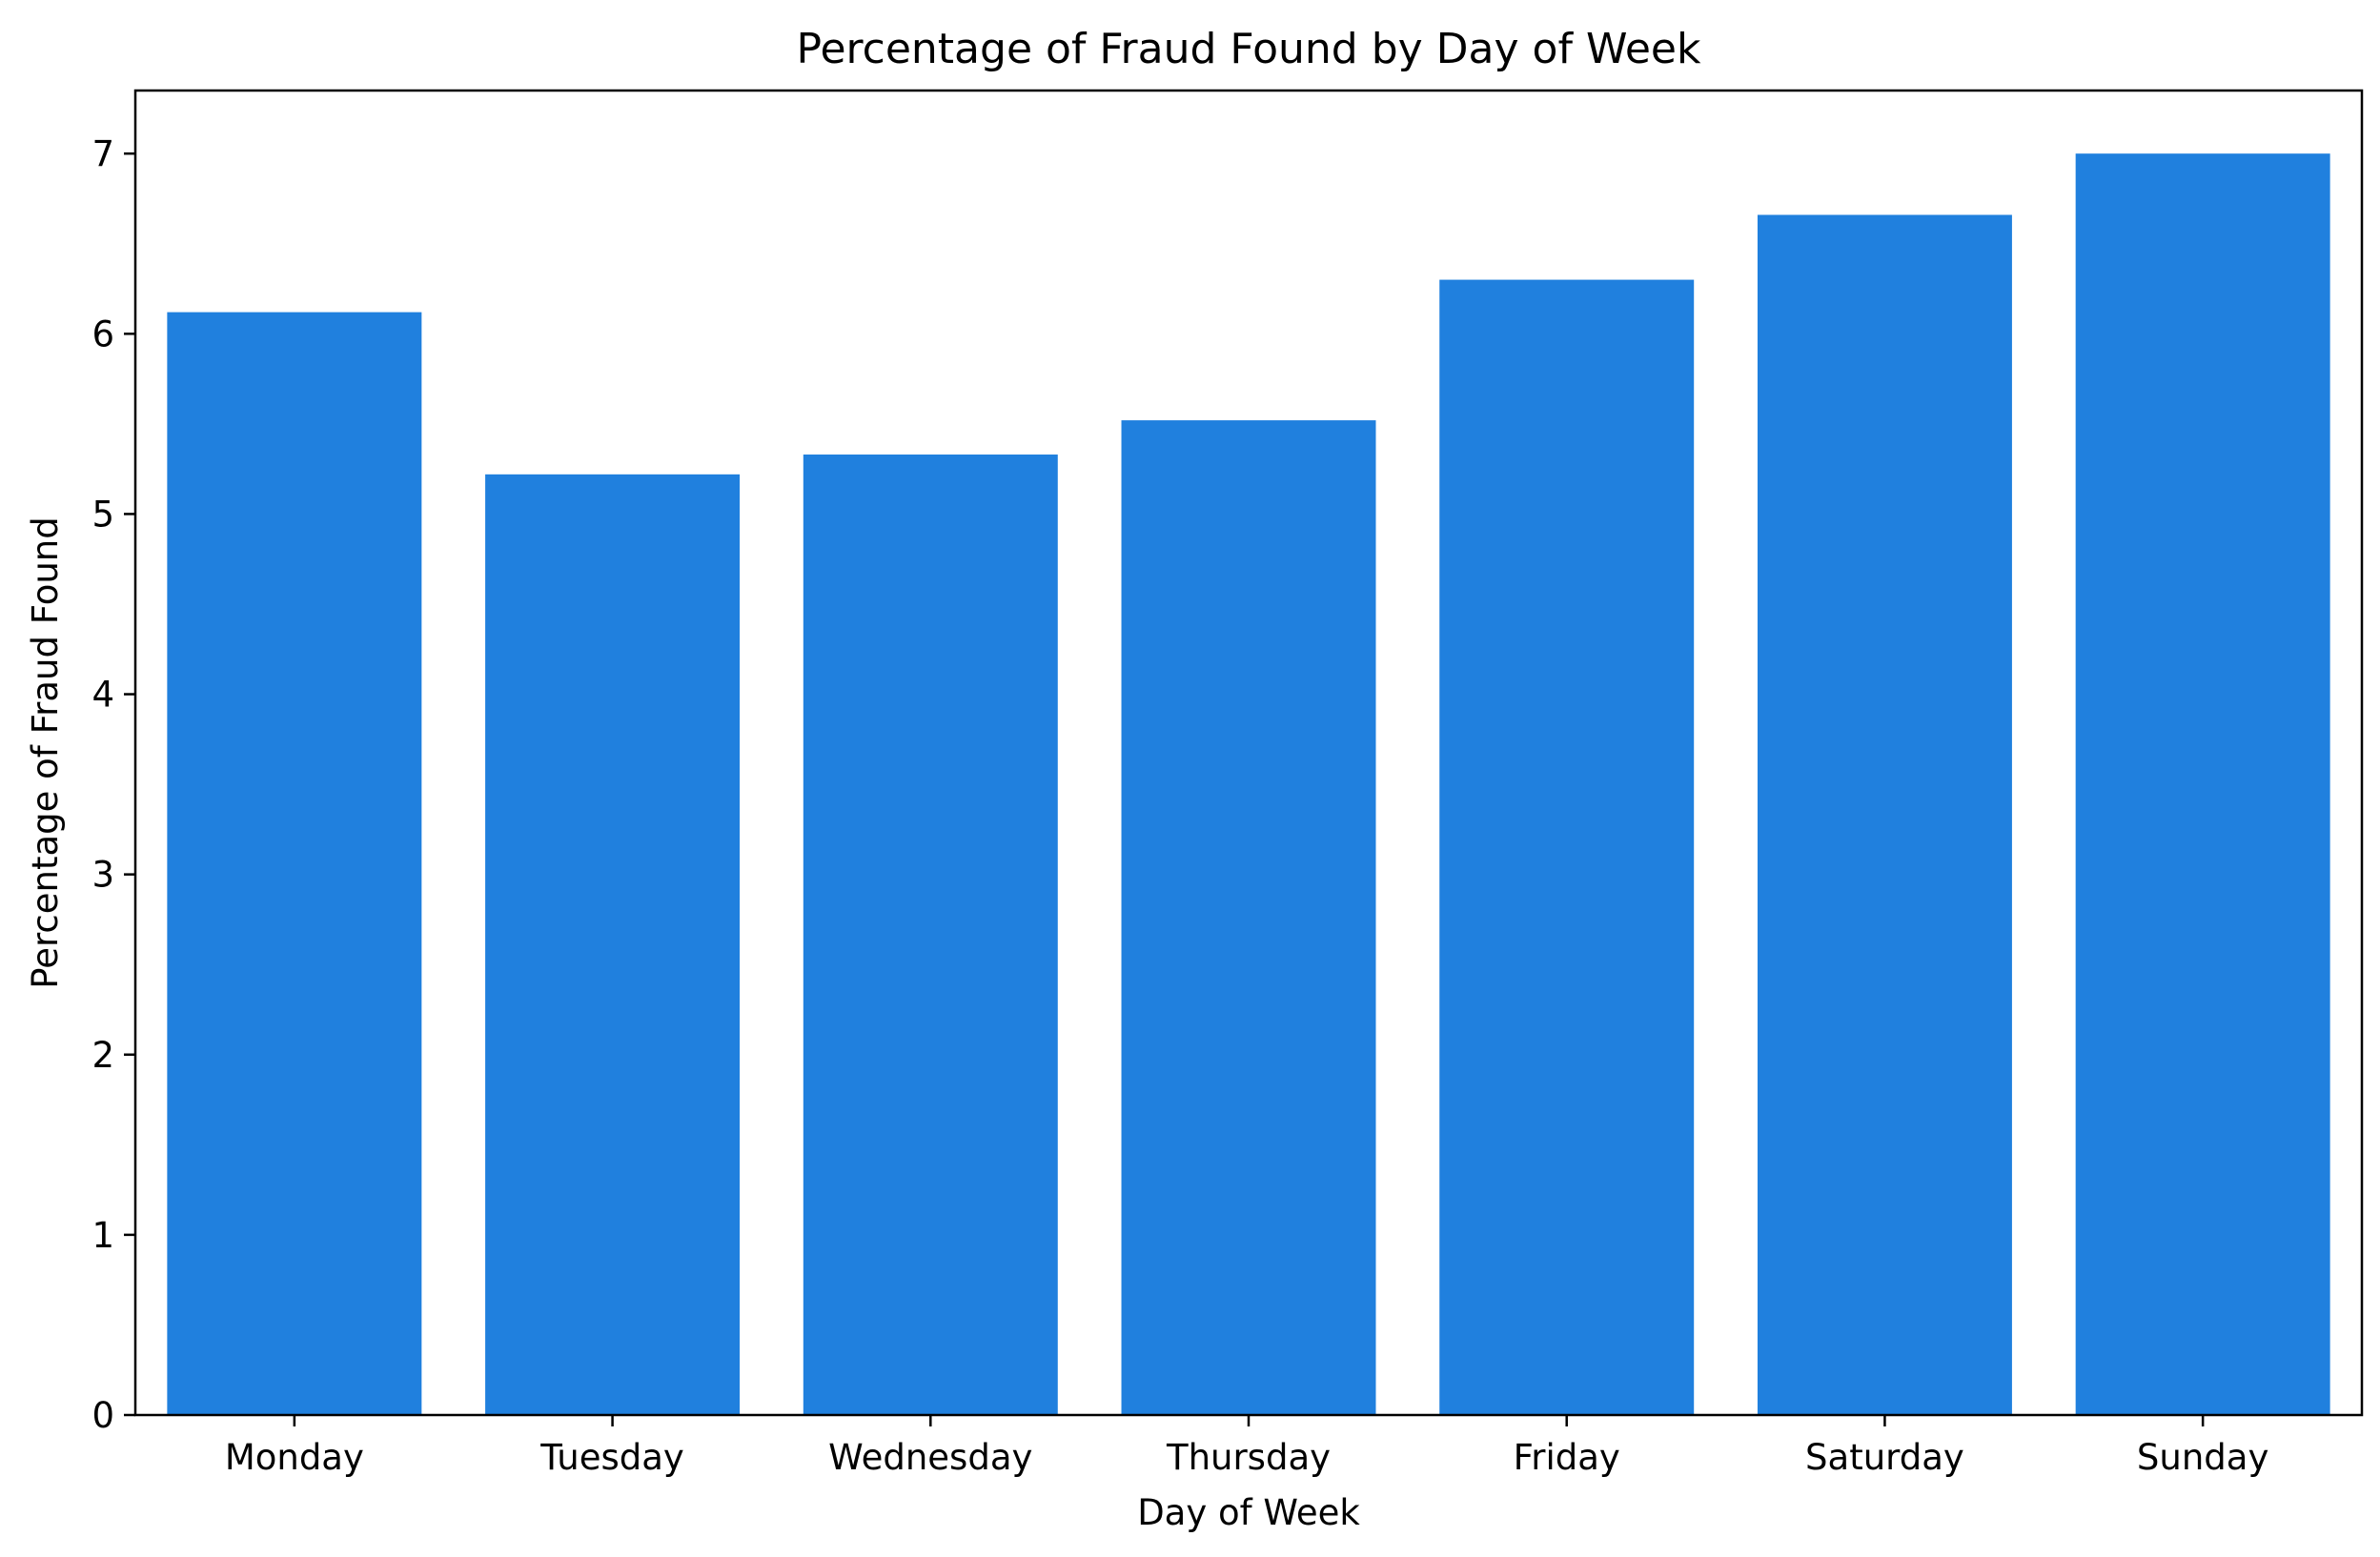 The height and width of the screenshot is (1557, 2380). What do you see at coordinates (294, 863) in the screenshot?
I see `bar-monday` at bounding box center [294, 863].